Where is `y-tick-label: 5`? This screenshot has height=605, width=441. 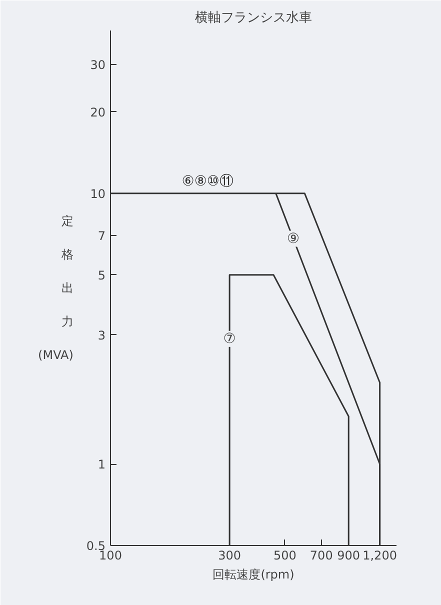 y-tick-label: 5 is located at coordinates (102, 275).